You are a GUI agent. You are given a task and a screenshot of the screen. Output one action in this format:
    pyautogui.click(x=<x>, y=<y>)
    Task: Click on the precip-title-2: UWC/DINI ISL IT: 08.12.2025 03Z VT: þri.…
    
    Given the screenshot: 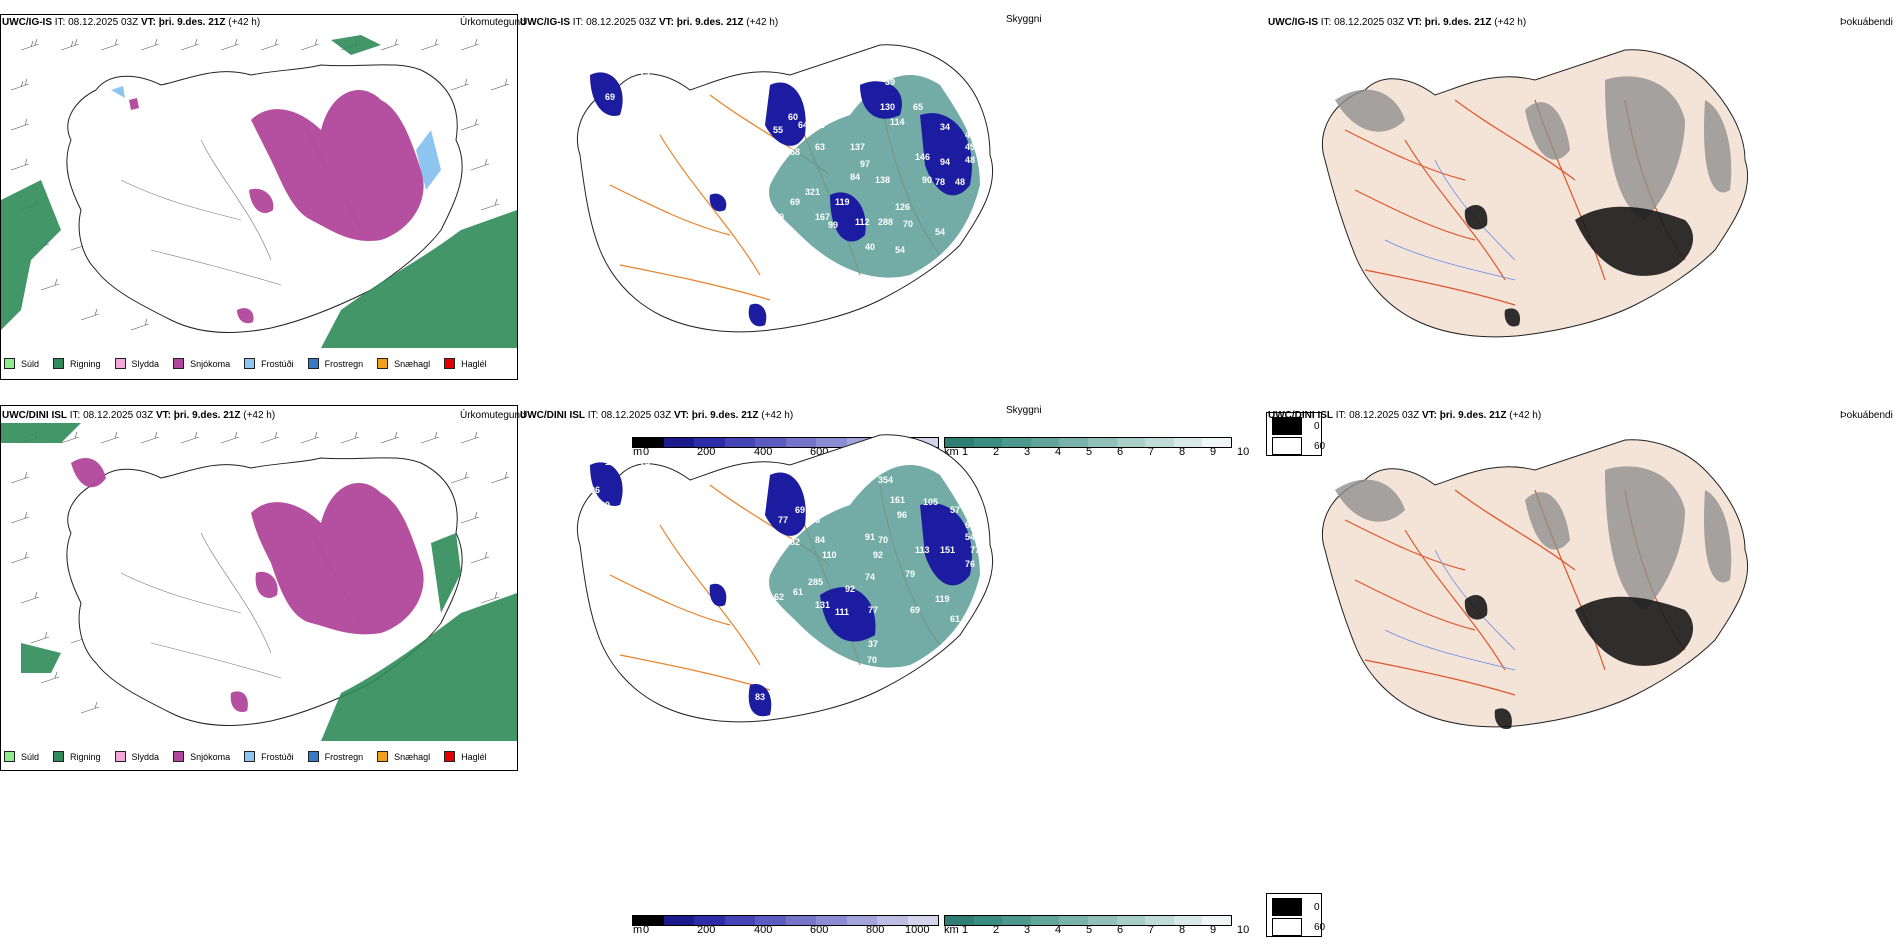 What is the action you would take?
    pyautogui.click(x=139, y=415)
    